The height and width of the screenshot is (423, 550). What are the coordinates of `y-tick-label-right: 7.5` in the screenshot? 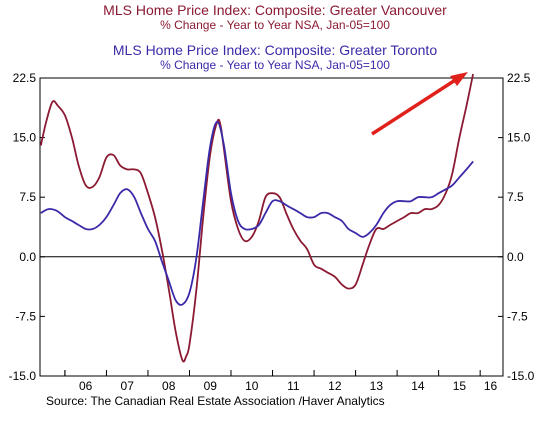 It's located at (515, 197).